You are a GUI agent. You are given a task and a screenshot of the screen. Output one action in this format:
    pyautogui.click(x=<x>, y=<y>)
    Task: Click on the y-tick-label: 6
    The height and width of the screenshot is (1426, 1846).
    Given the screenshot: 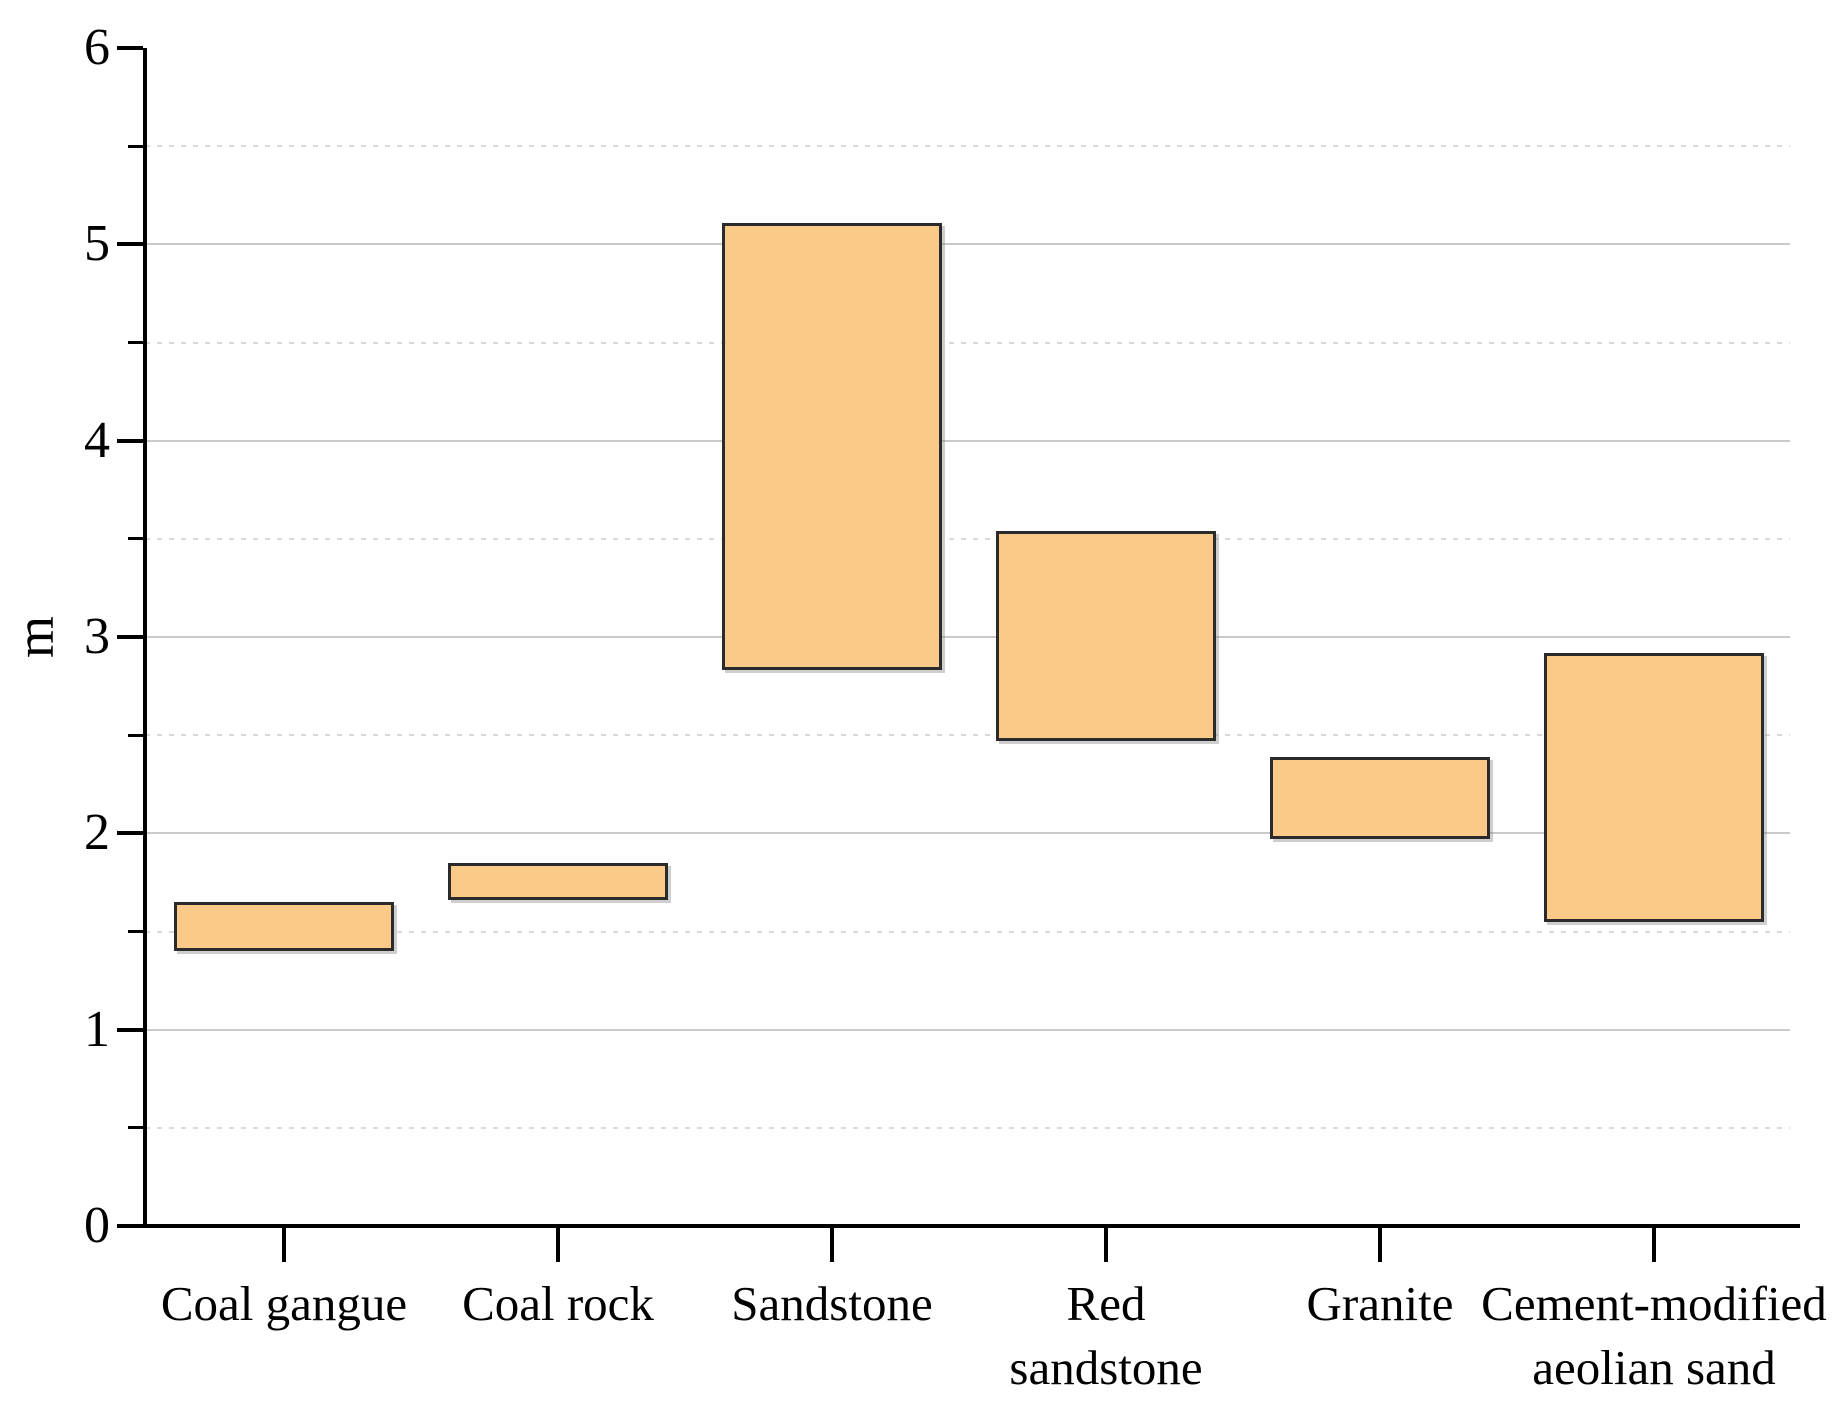 What is the action you would take?
    pyautogui.click(x=97, y=47)
    